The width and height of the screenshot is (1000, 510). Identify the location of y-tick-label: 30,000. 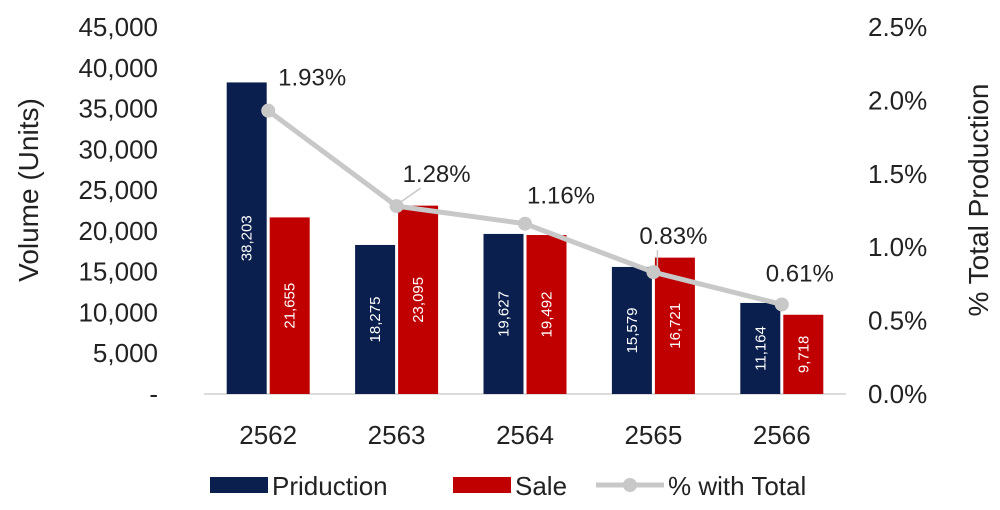
(118, 149).